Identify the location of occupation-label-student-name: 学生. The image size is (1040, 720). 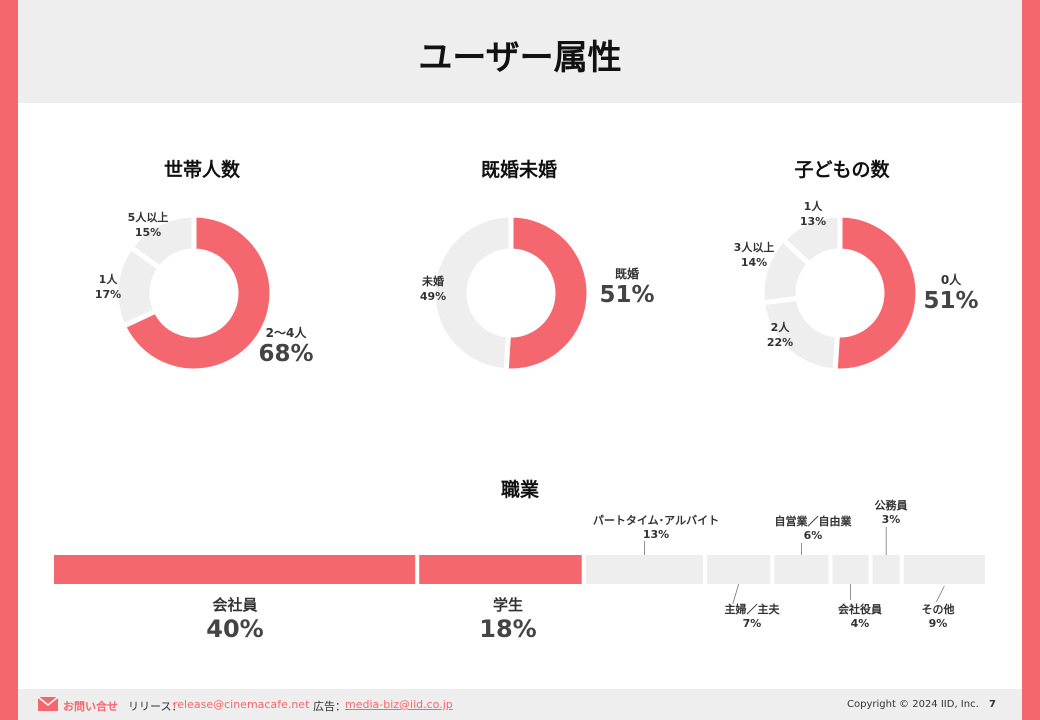
(507, 605).